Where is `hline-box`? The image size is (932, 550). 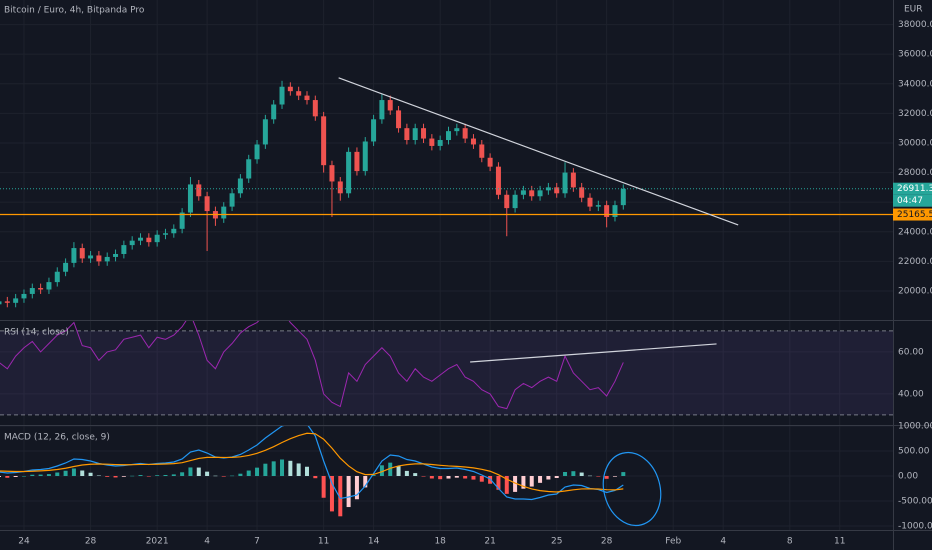 hline-box is located at coordinates (912, 214).